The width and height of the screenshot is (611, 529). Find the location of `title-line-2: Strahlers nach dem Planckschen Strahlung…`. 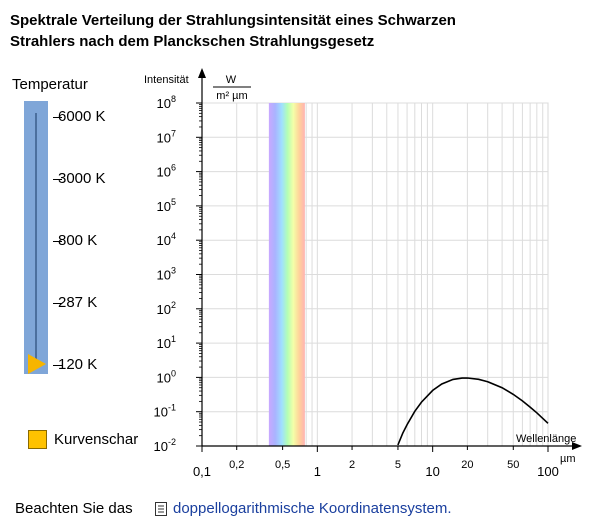

title-line-2: Strahlers nach dem Planckschen Strahlung… is located at coordinates (192, 41).